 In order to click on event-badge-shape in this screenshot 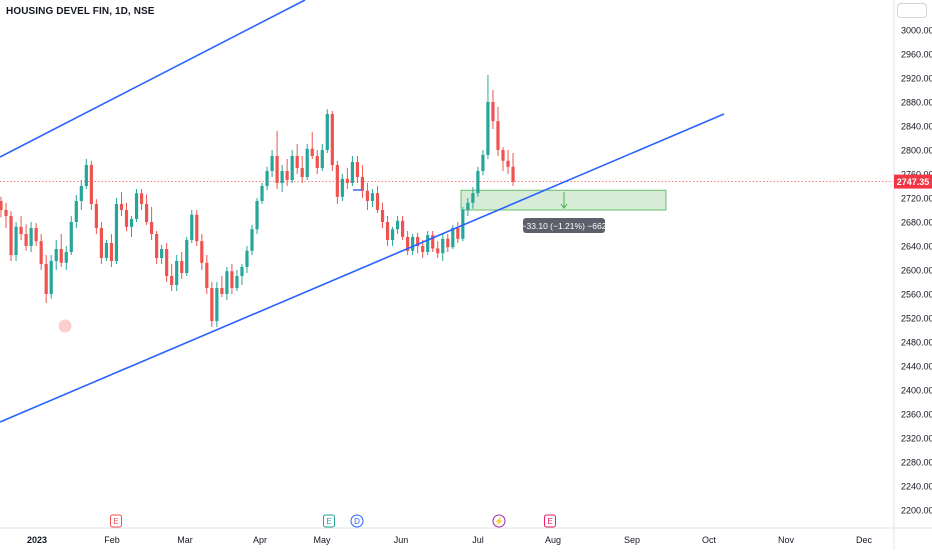, I will do `click(550, 521)`.